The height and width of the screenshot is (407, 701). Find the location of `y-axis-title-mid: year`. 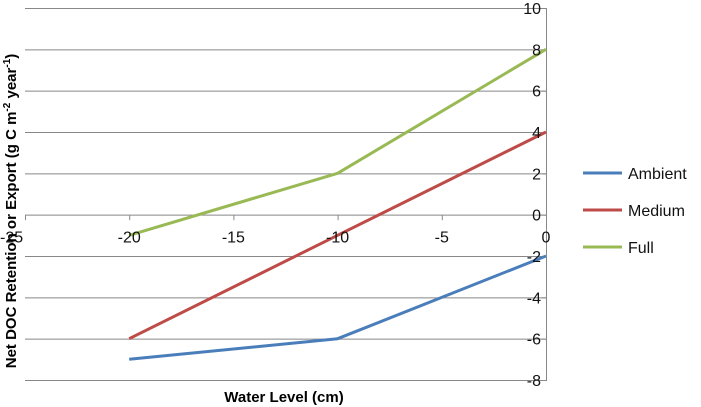

y-axis-title-mid: year is located at coordinates (11, 84).